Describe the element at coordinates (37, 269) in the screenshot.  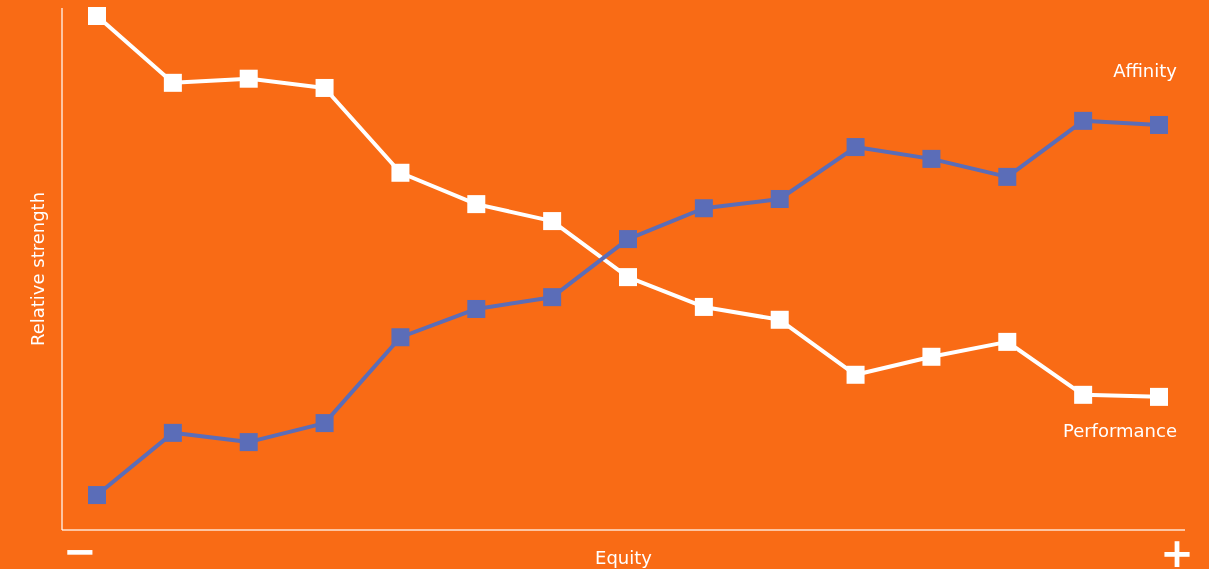
I see `y-axis-title: Relative strength` at that location.